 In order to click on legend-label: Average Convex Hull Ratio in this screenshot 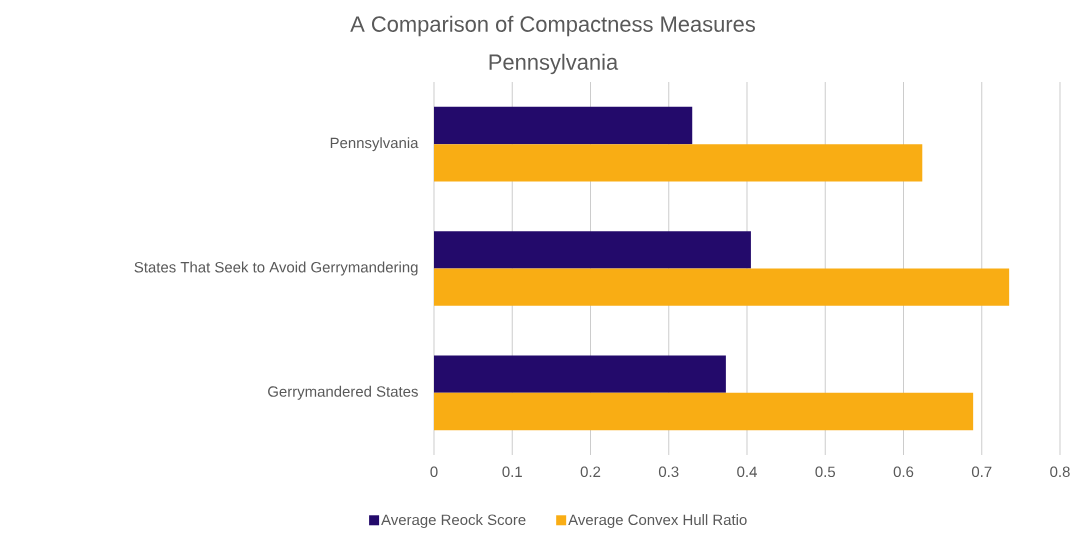, I will do `click(657, 521)`.